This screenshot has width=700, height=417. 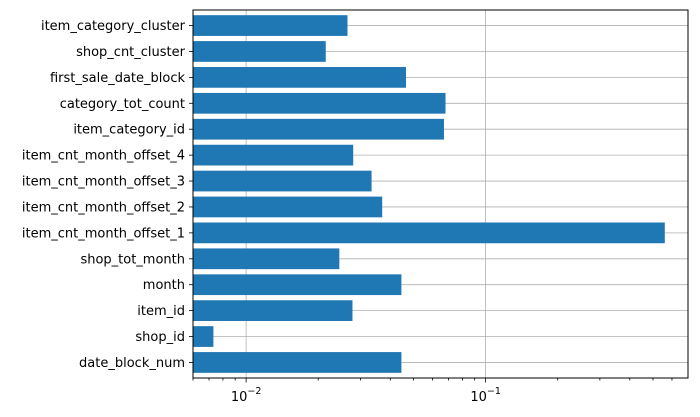 What do you see at coordinates (203, 336) in the screenshot?
I see `bar-shop_id` at bounding box center [203, 336].